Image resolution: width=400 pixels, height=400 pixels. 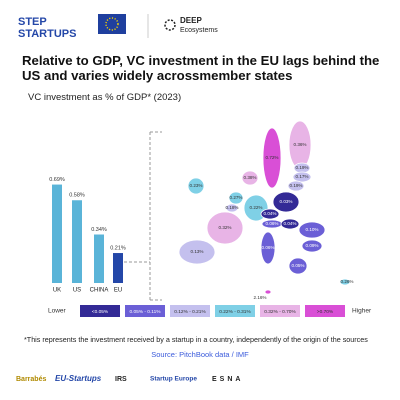 I want to click on region-label: 0.10%, so click(x=311, y=229).